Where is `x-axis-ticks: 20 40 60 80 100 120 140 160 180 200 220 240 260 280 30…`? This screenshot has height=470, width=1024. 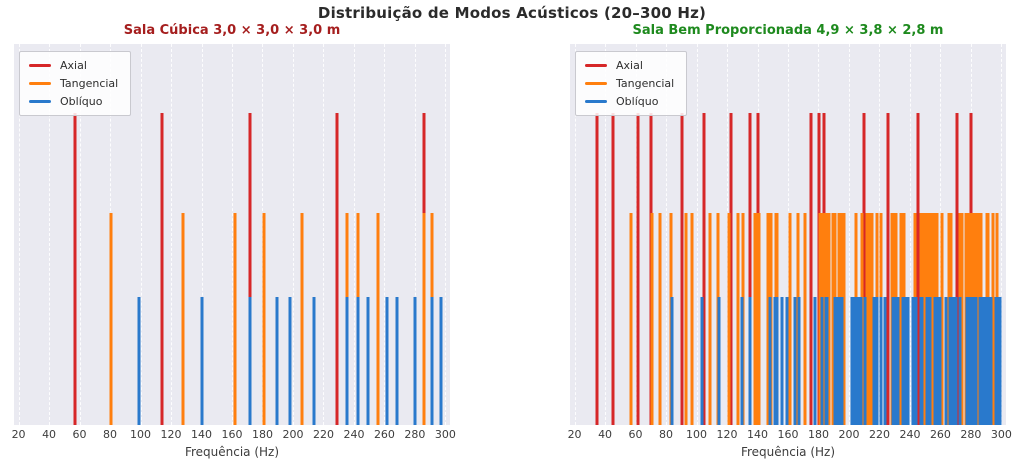
x-axis-ticks: 20 40 60 80 100 120 140 160 180 200 220 240 260 280 30… is located at coordinates (789, 435).